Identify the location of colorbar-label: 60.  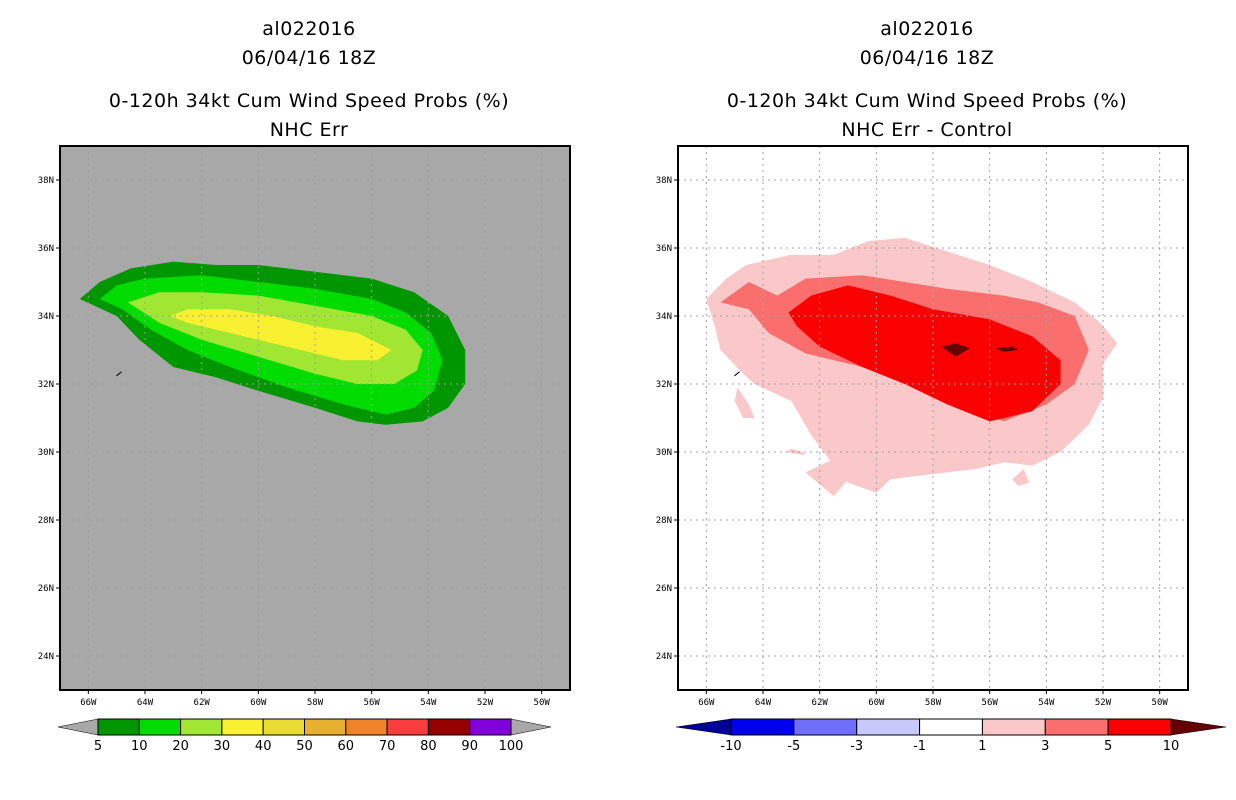
(346, 746).